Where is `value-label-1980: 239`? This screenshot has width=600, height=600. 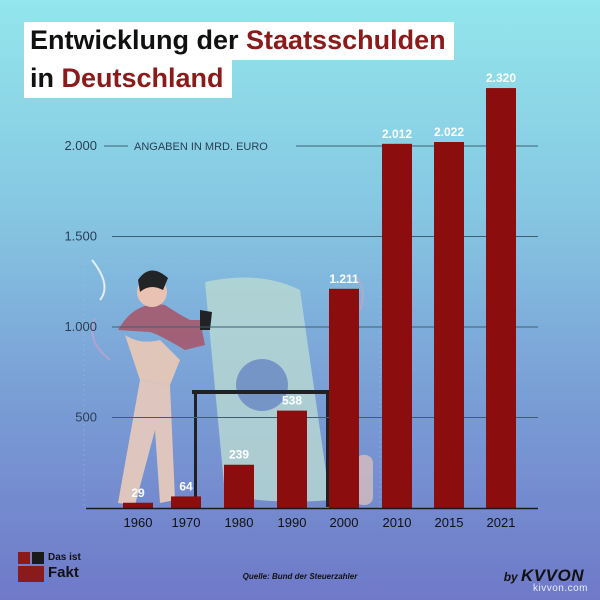 value-label-1980: 239 is located at coordinates (239, 455).